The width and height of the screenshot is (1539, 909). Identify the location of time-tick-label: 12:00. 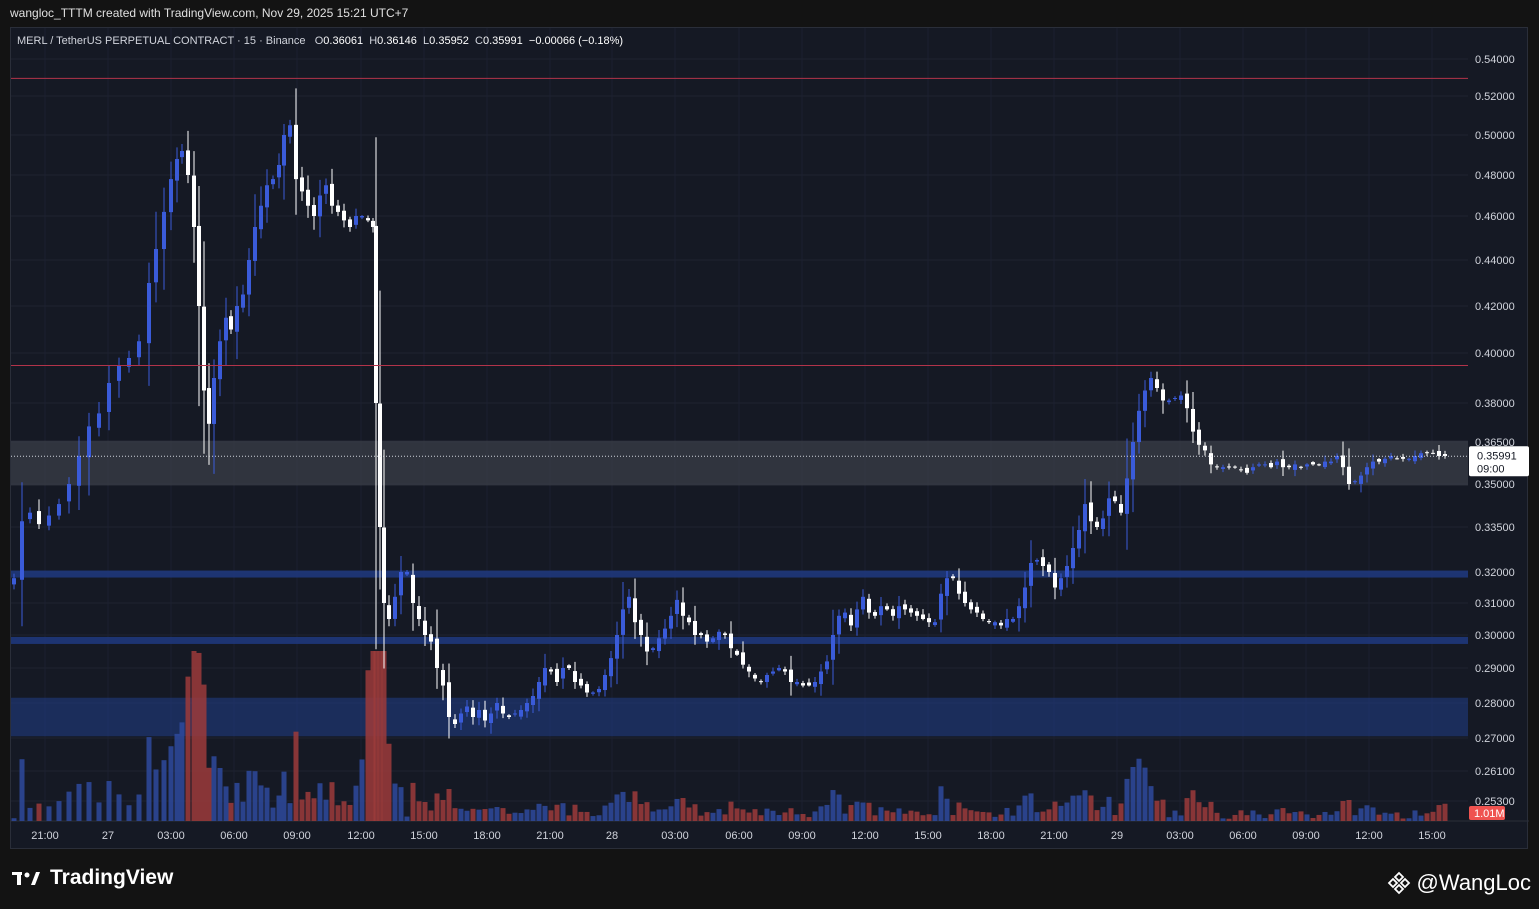
(361, 836).